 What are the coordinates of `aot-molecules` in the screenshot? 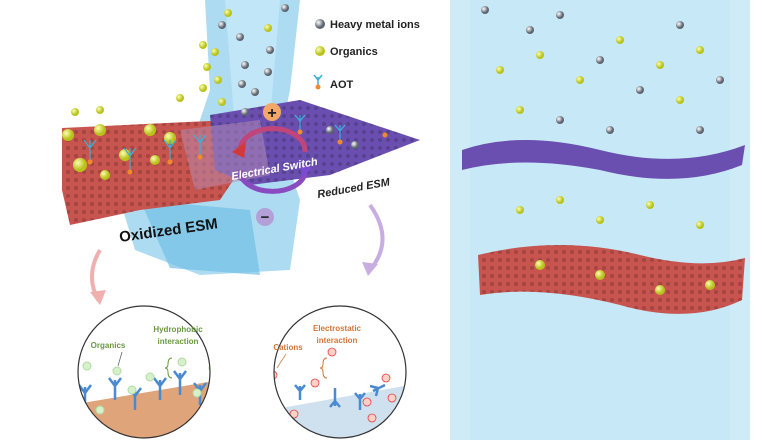 It's located at (214, 142).